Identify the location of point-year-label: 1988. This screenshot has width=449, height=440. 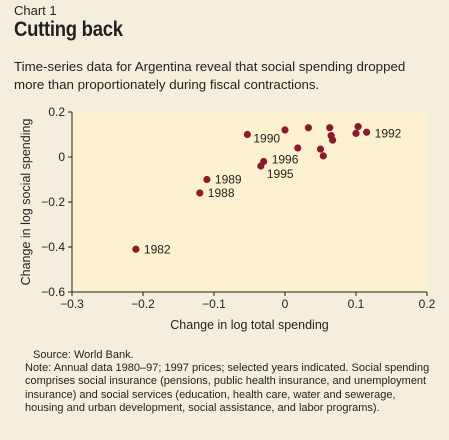
(221, 193).